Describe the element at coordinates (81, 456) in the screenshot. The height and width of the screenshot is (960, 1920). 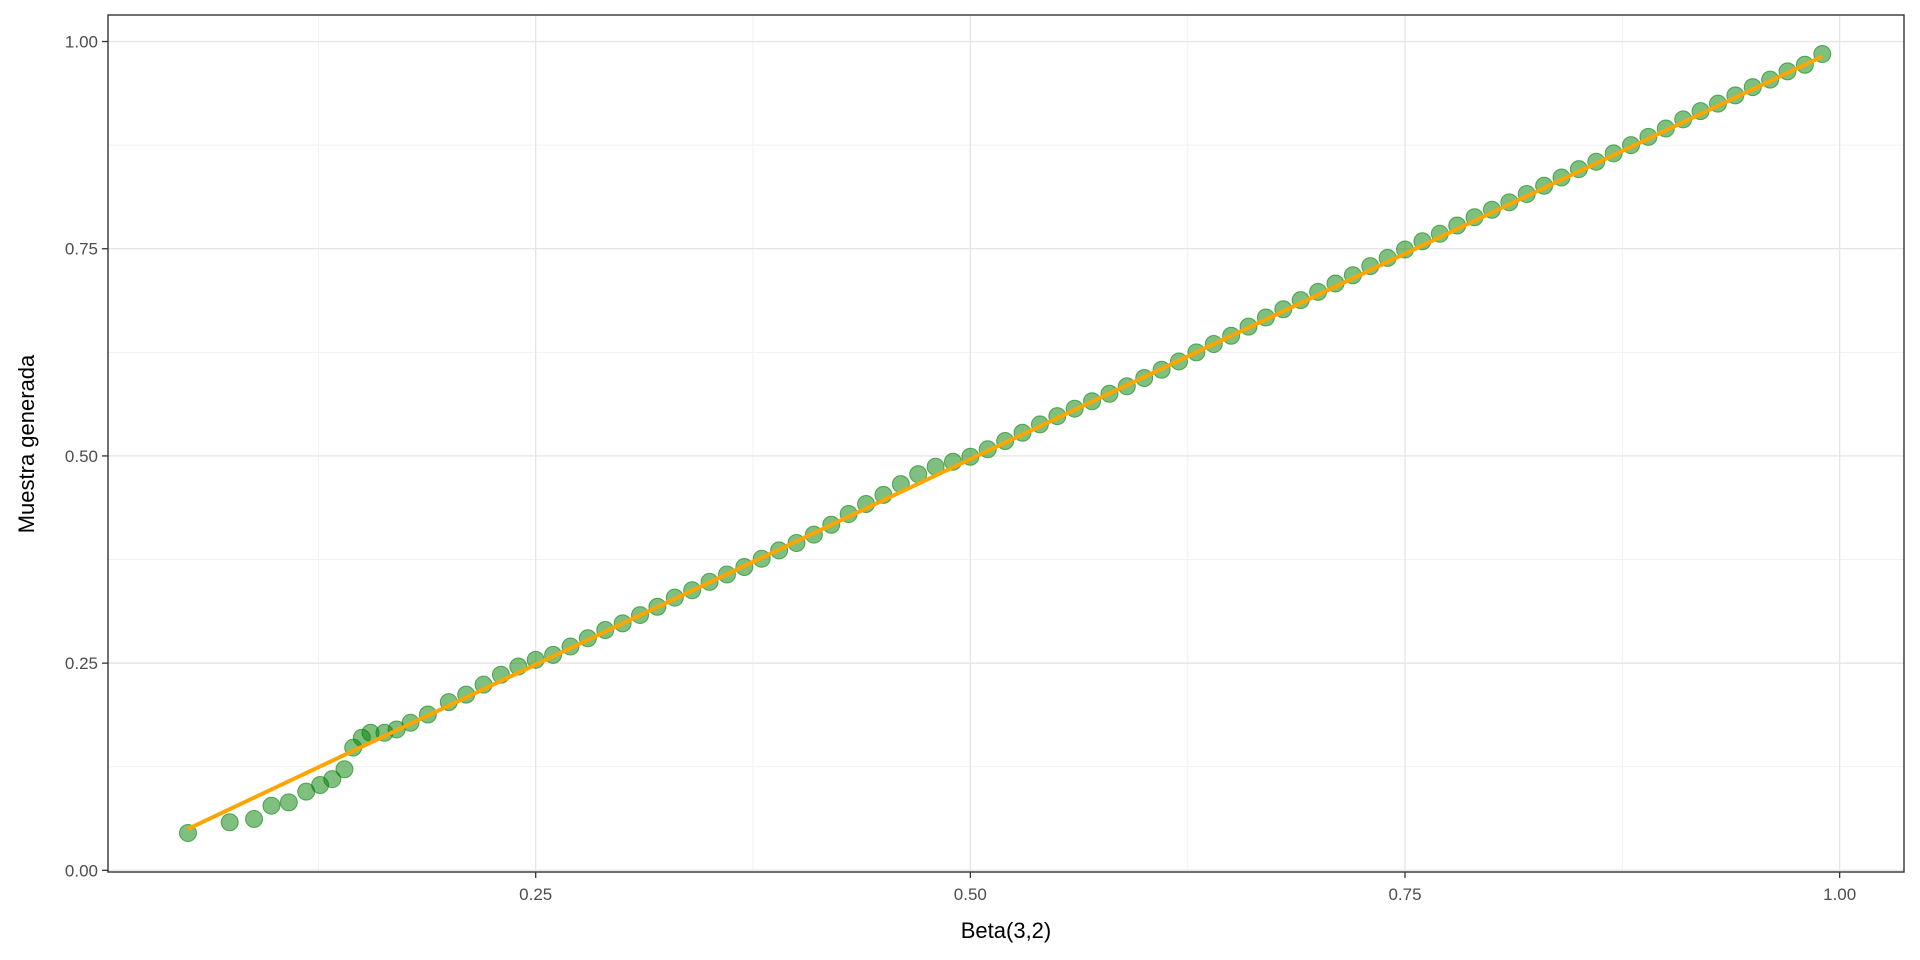
I see `y-tick-label: 0.50` at that location.